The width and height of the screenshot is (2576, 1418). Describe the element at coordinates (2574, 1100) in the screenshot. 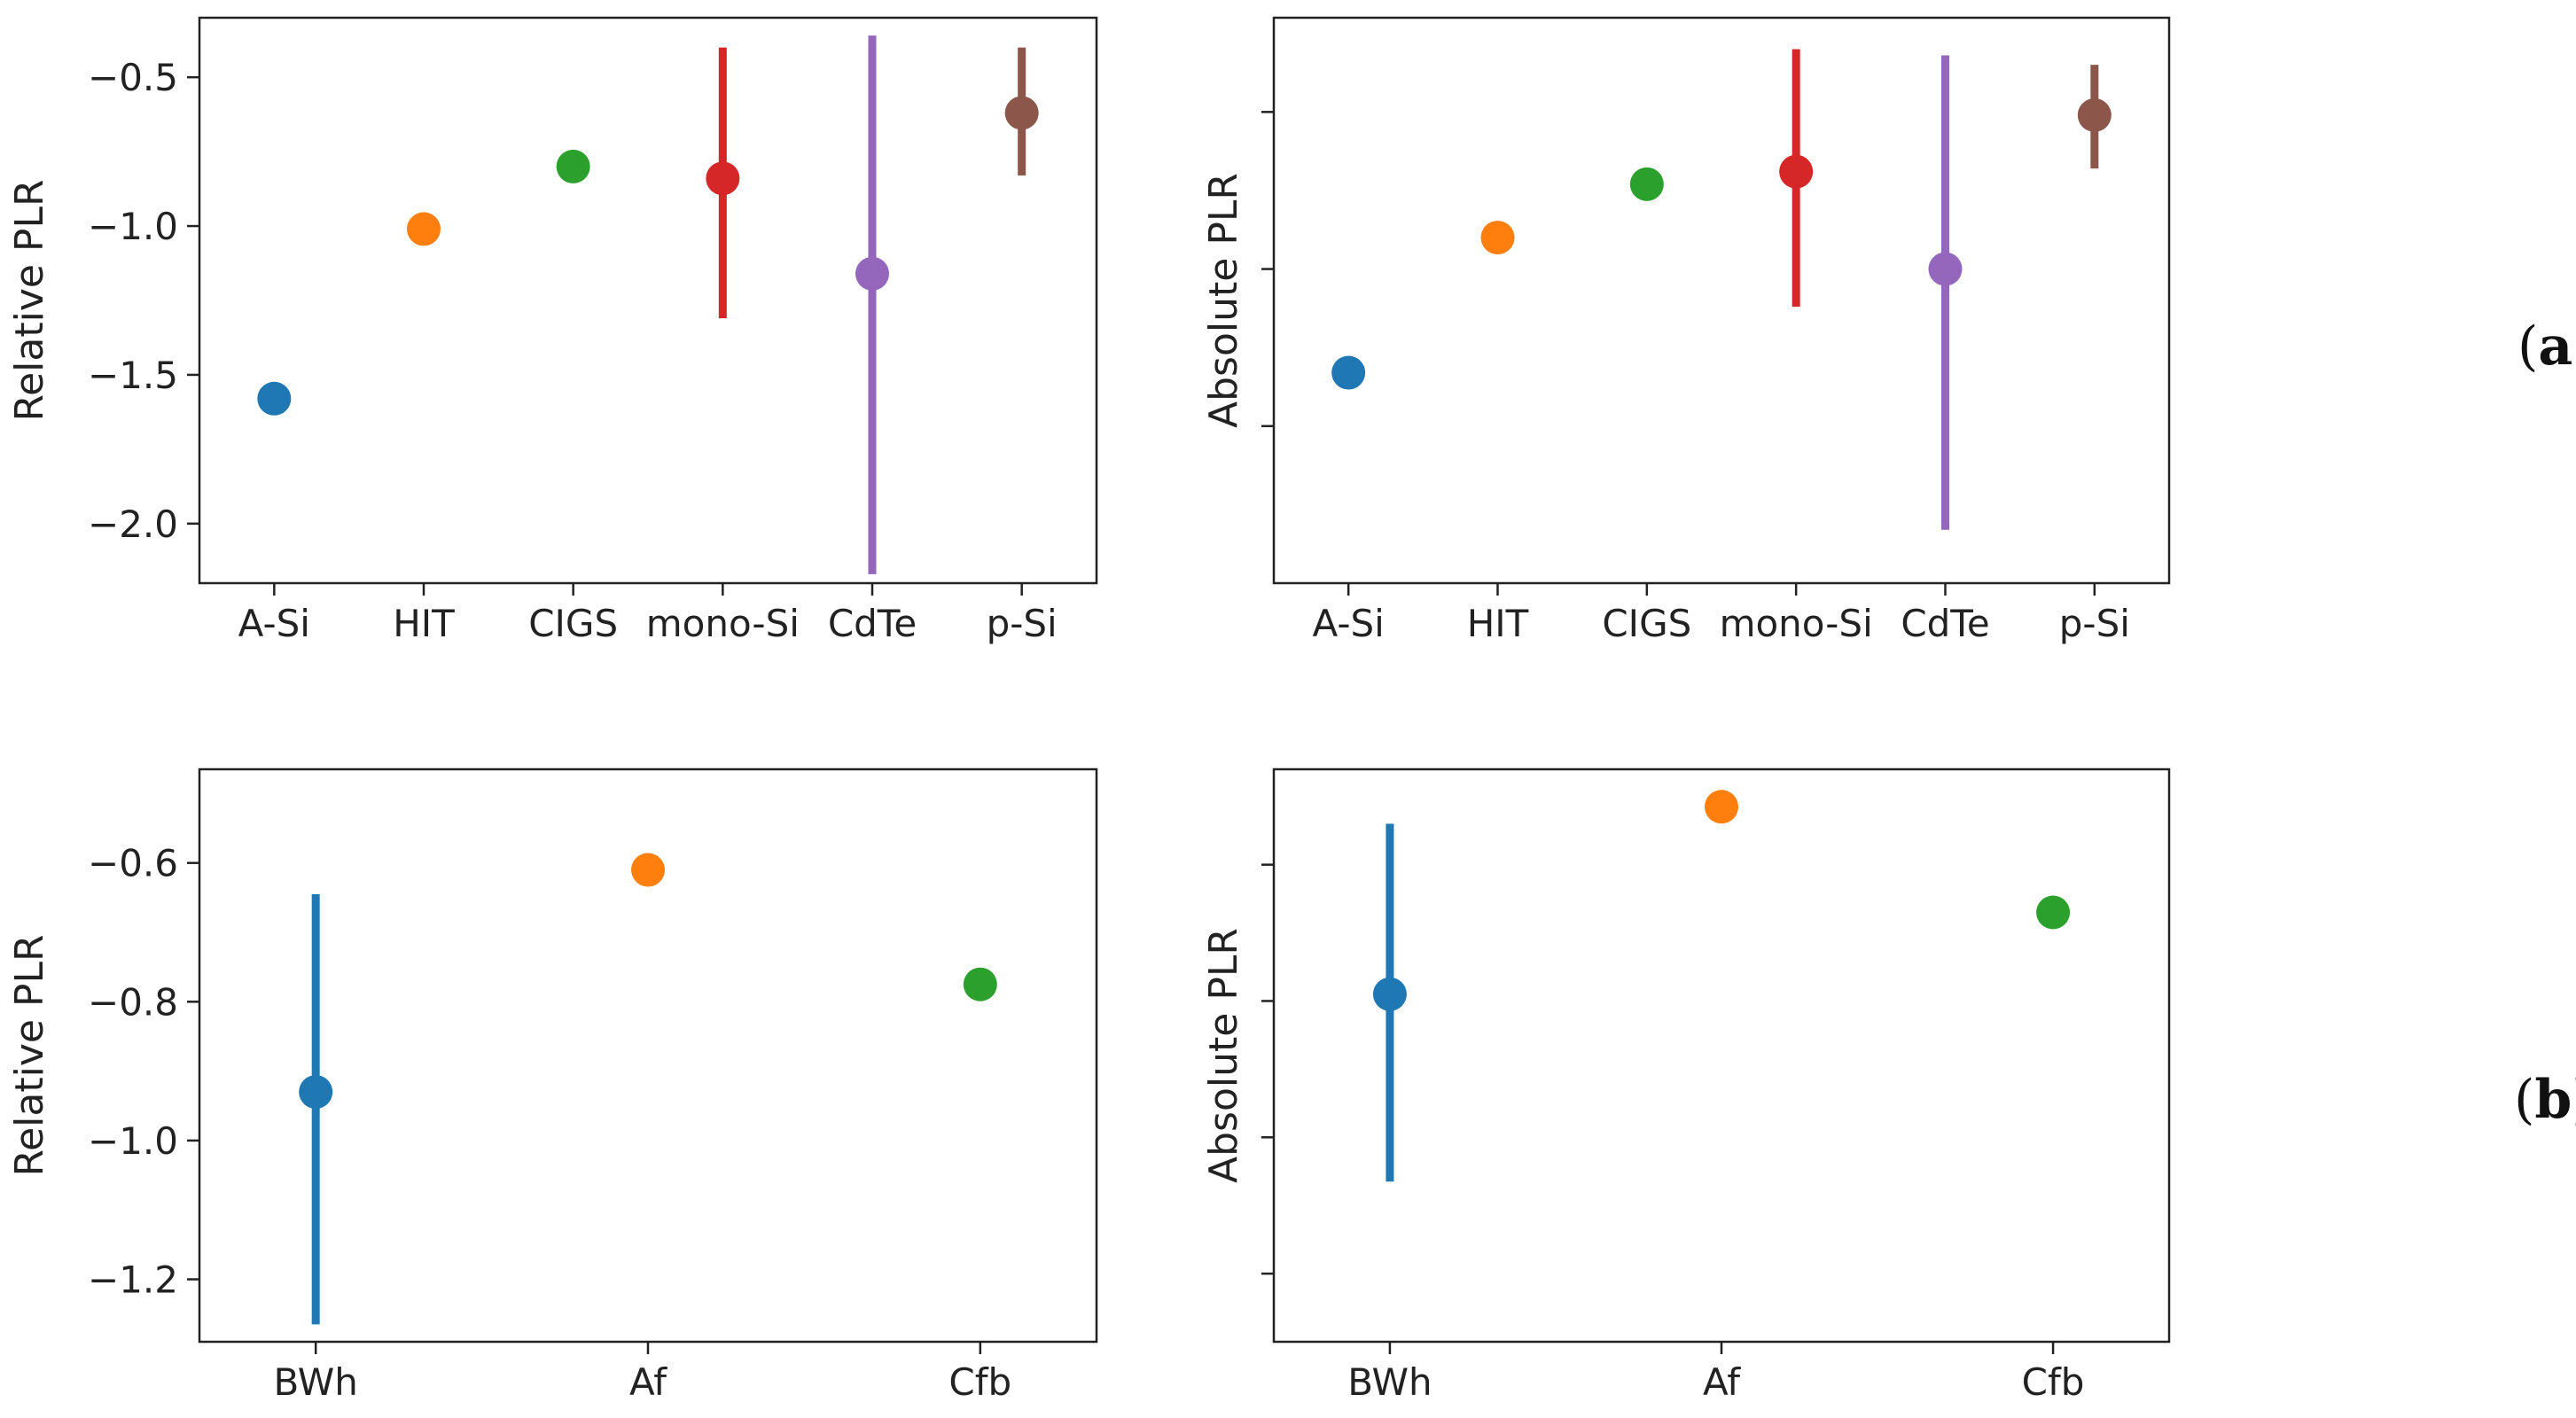

I see `panel-label-b-close: )` at that location.